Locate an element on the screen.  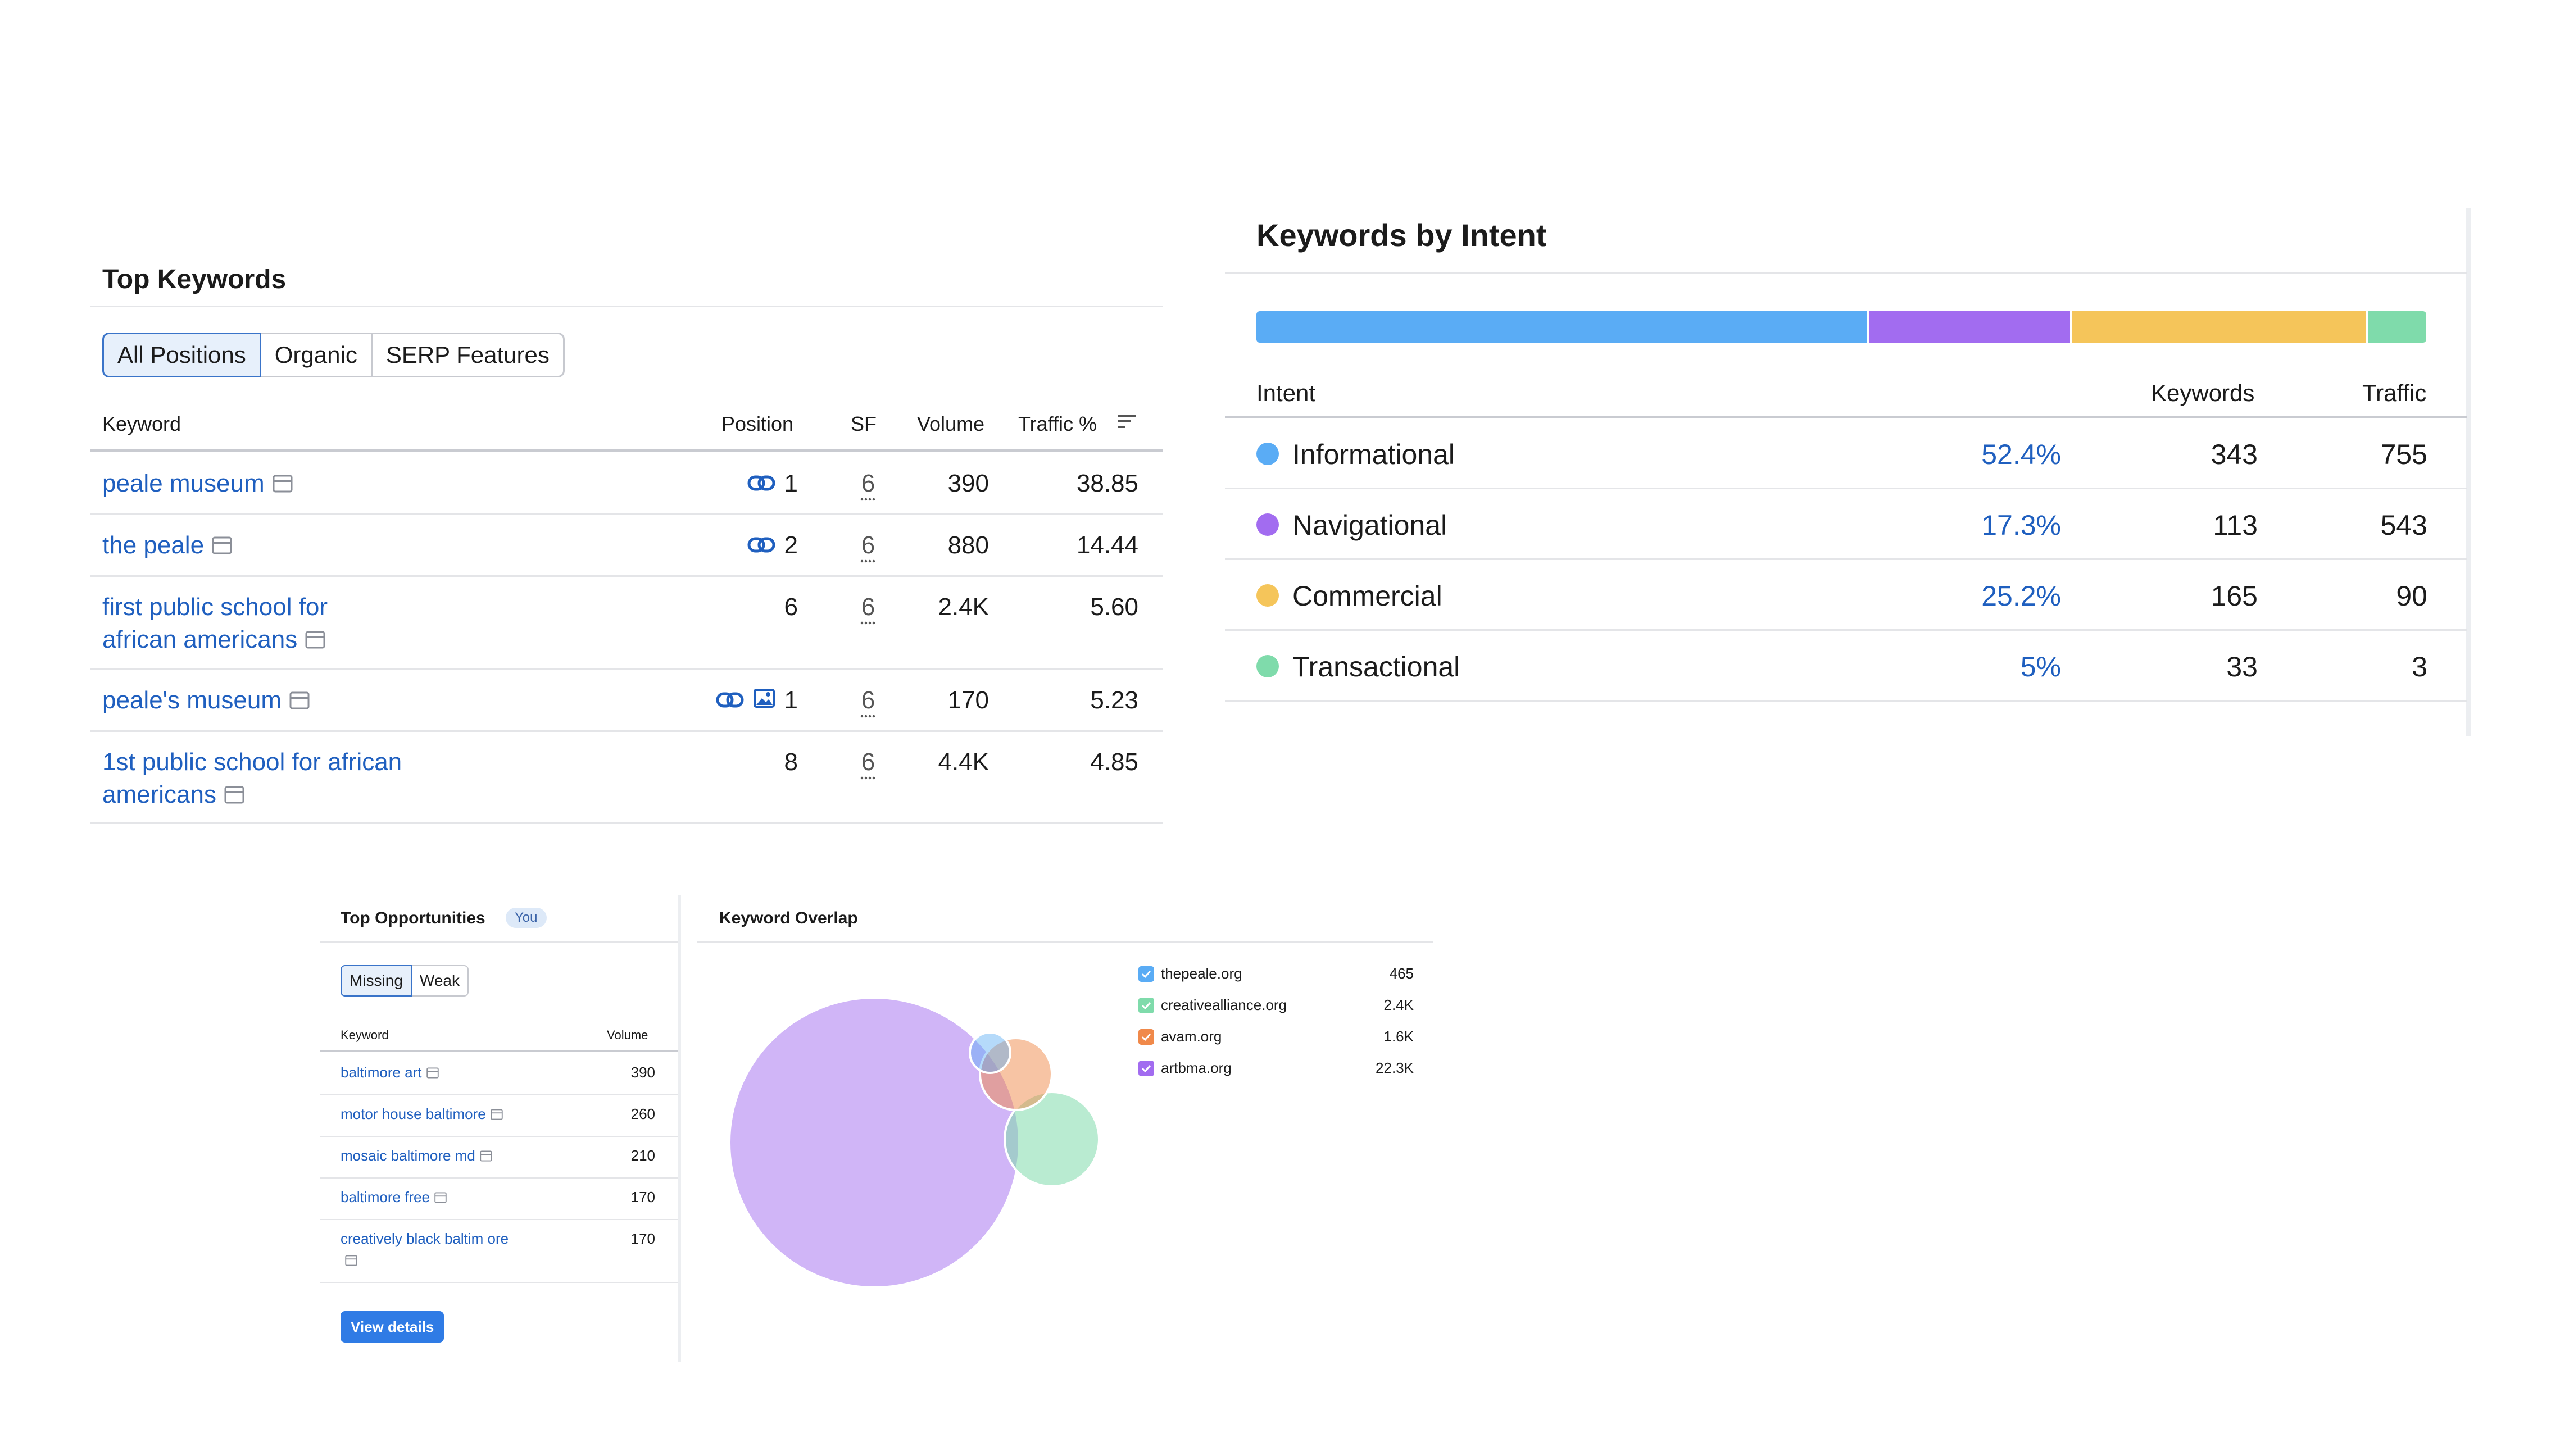
panel-divider is located at coordinates (680, 1128).